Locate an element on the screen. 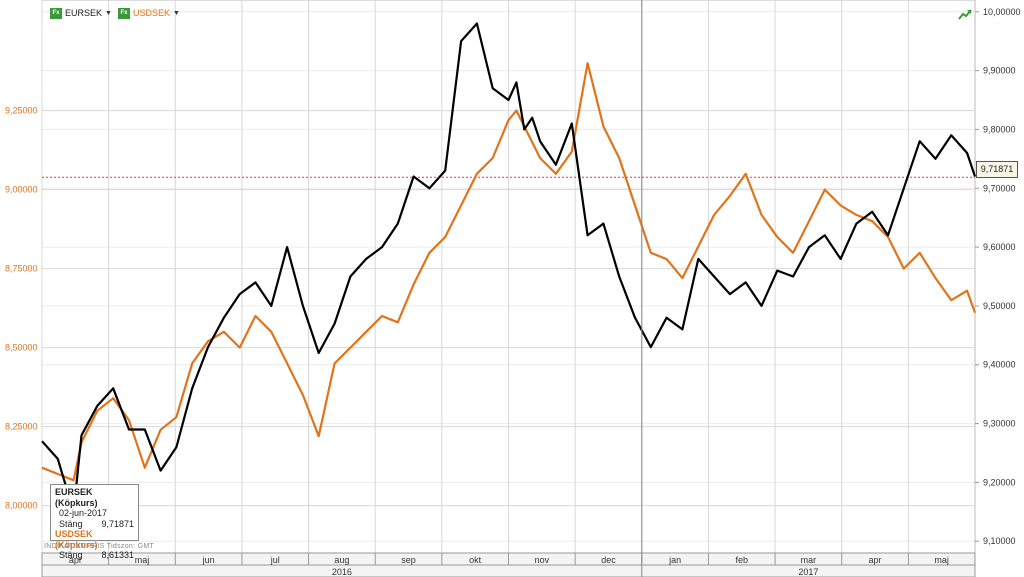 This screenshot has width=1024, height=577. x-tick-label: nov is located at coordinates (542, 560).